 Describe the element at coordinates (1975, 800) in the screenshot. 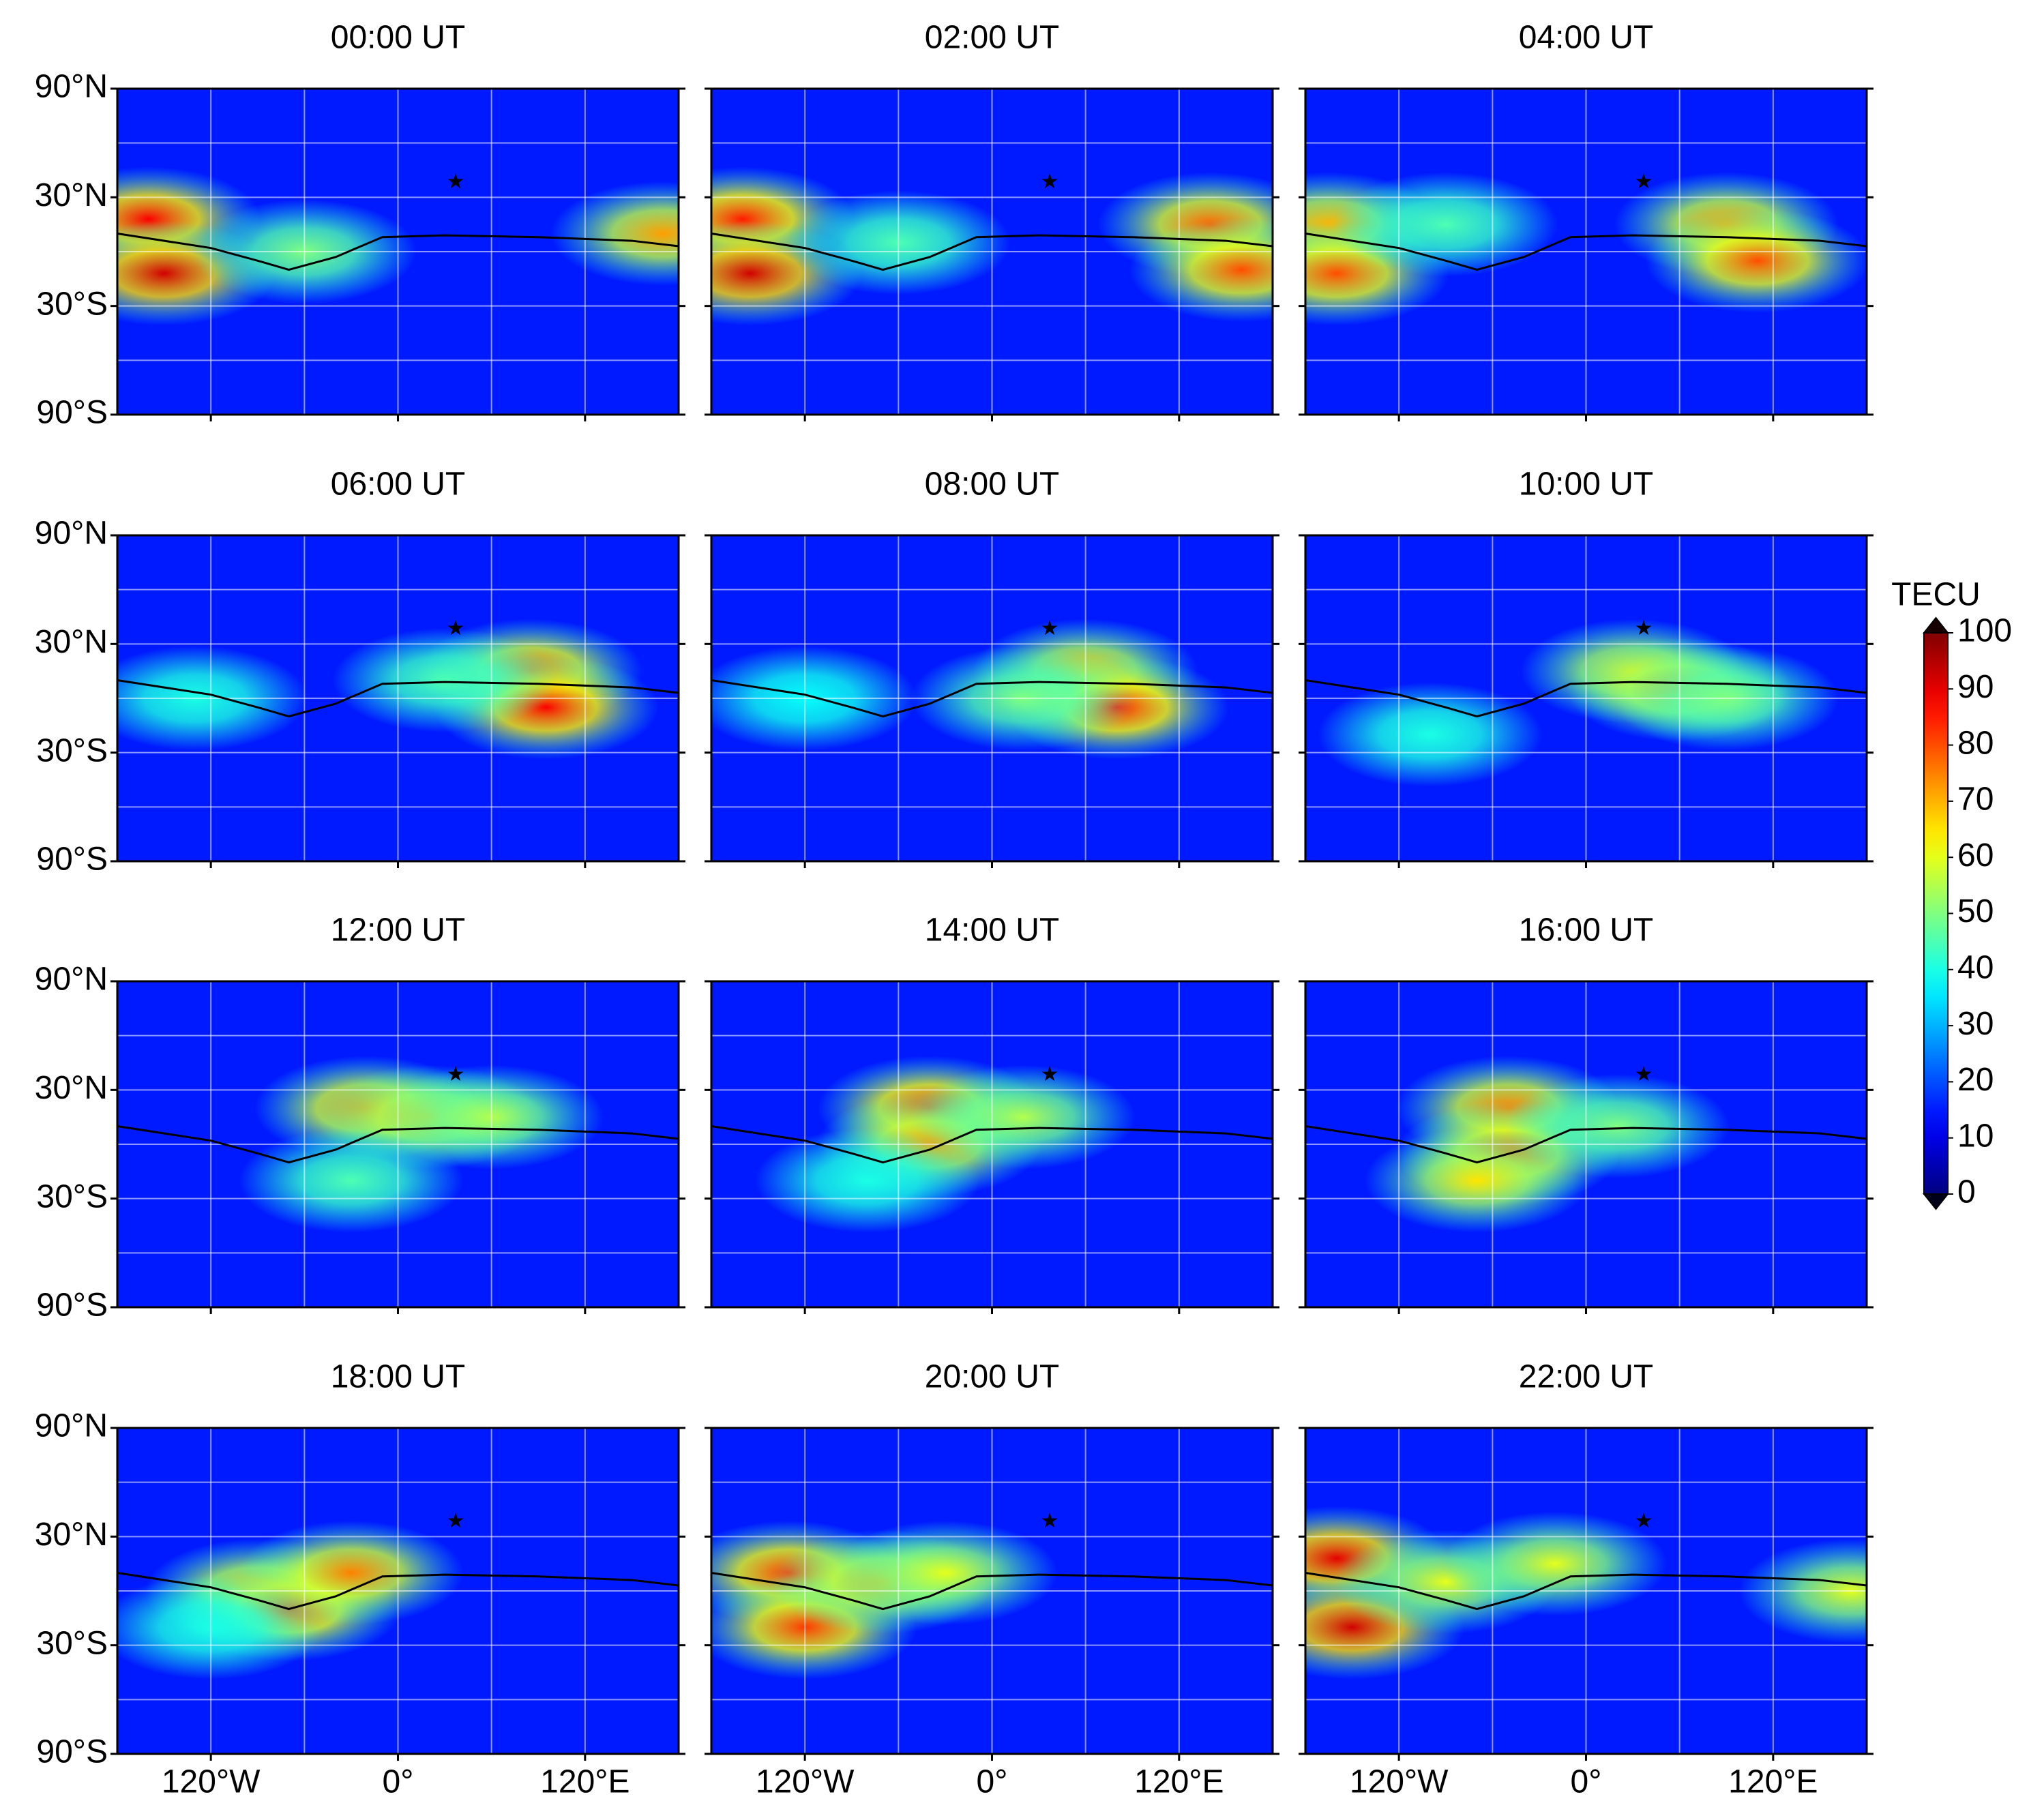

I see `colorbar-tick-label: 70` at that location.